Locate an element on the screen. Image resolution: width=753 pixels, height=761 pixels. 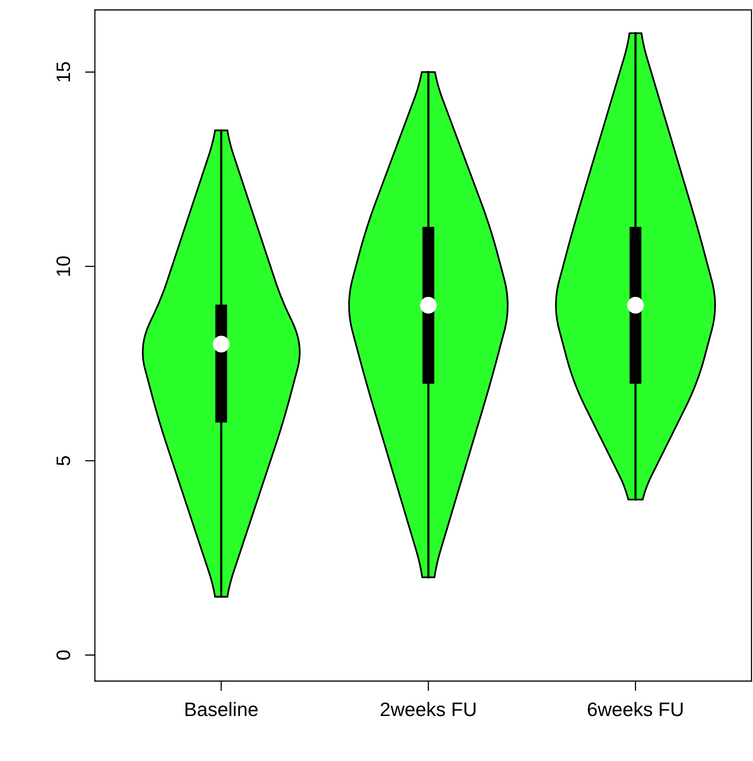
x-tick-label: 2weeks FU is located at coordinates (428, 709).